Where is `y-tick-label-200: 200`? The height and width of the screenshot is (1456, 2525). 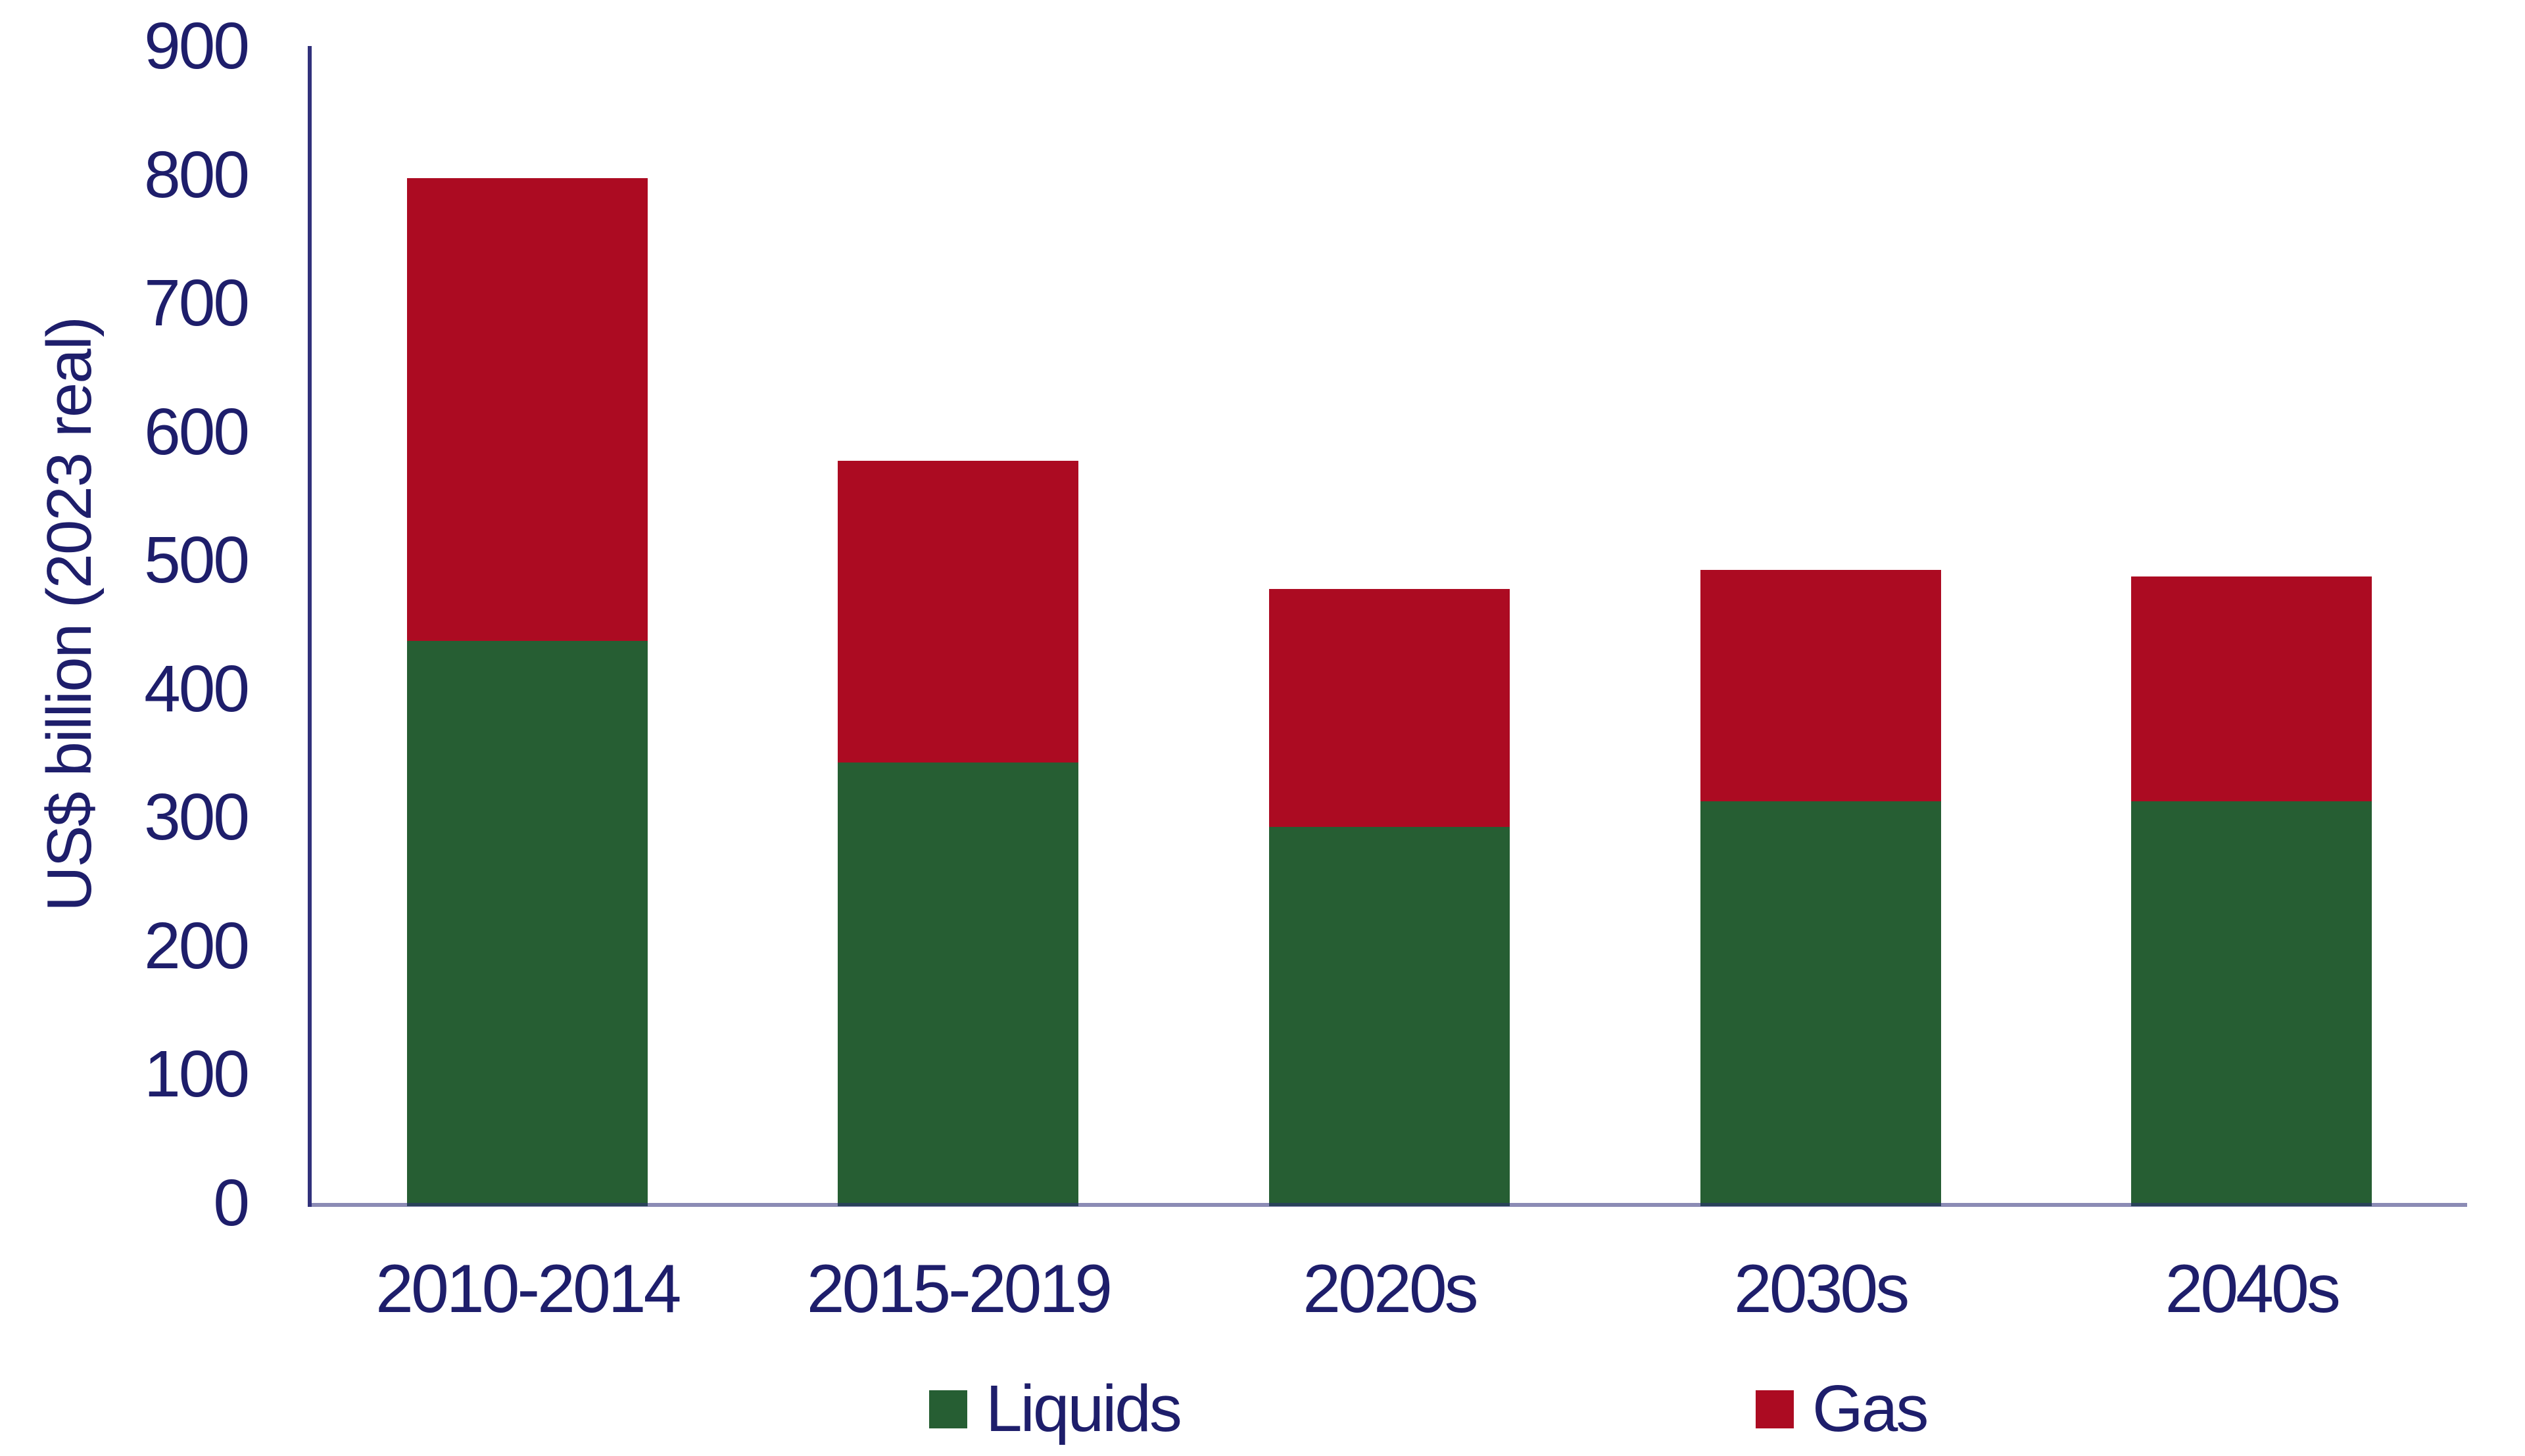
y-tick-label-200: 200 is located at coordinates (197, 945).